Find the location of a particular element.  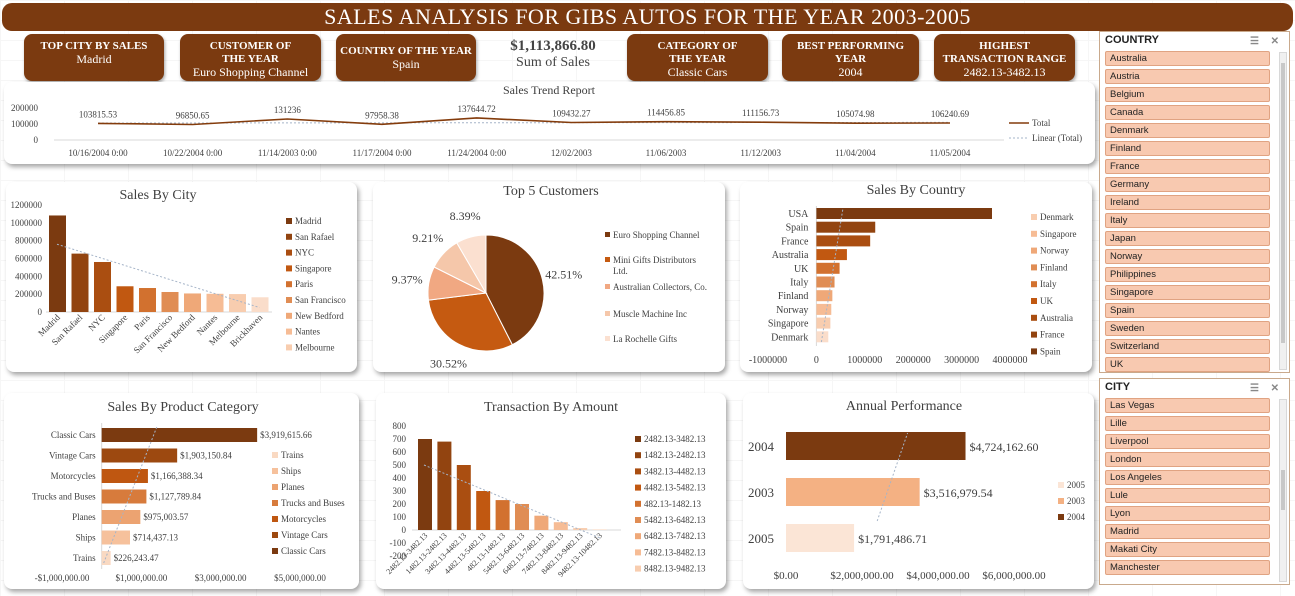

city-slicer-item: London is located at coordinates (1187, 459).